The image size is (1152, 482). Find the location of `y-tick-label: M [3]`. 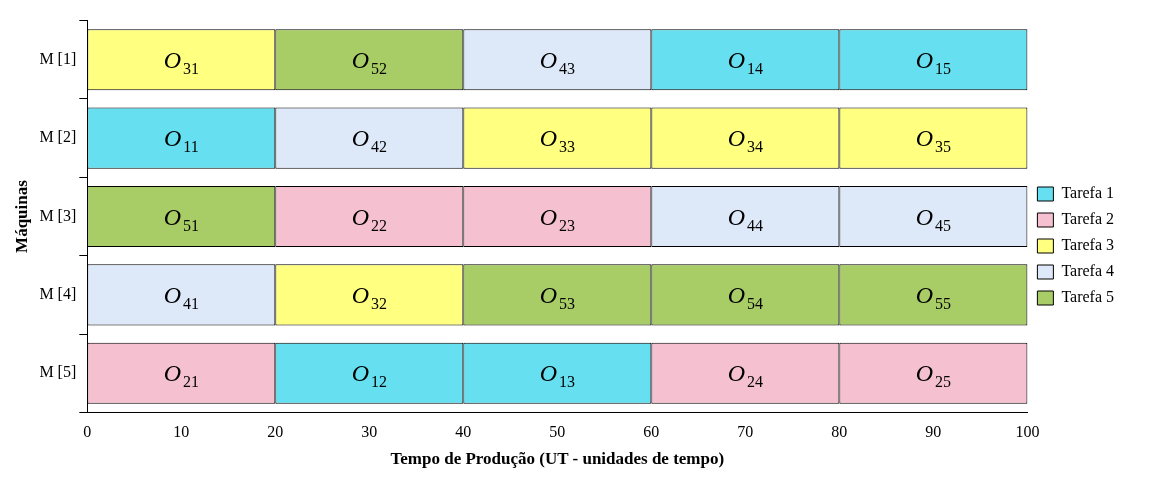

y-tick-label: M [3] is located at coordinates (58, 215).